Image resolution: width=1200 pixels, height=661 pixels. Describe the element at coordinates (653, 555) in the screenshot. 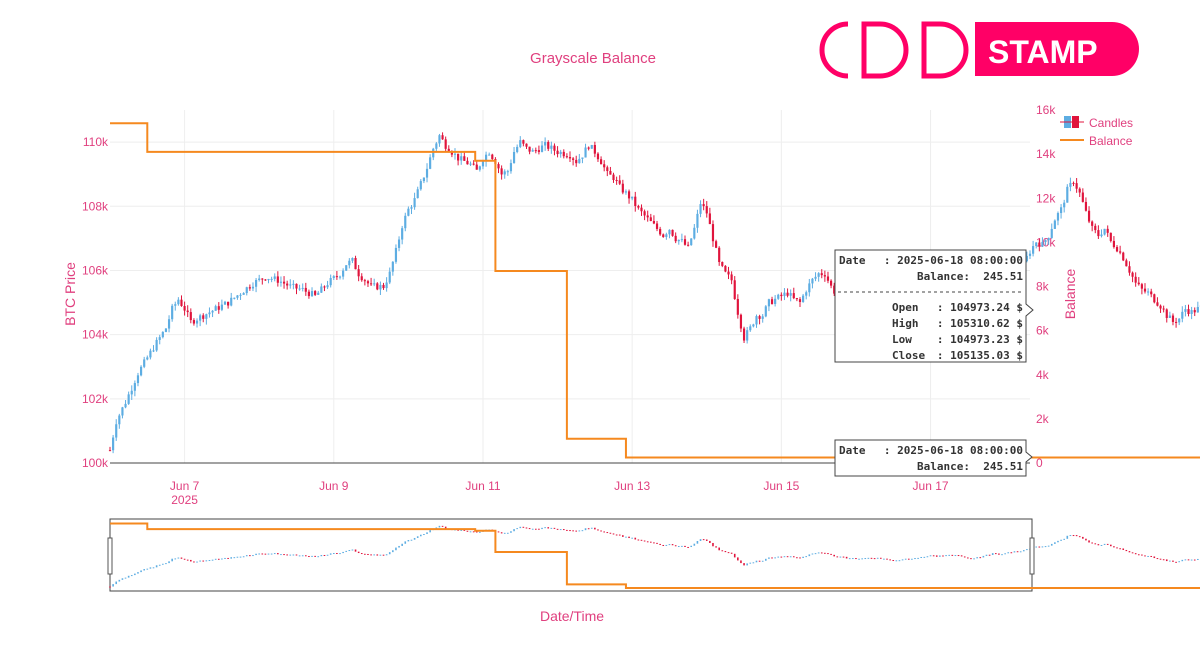

I see `range-slider` at that location.